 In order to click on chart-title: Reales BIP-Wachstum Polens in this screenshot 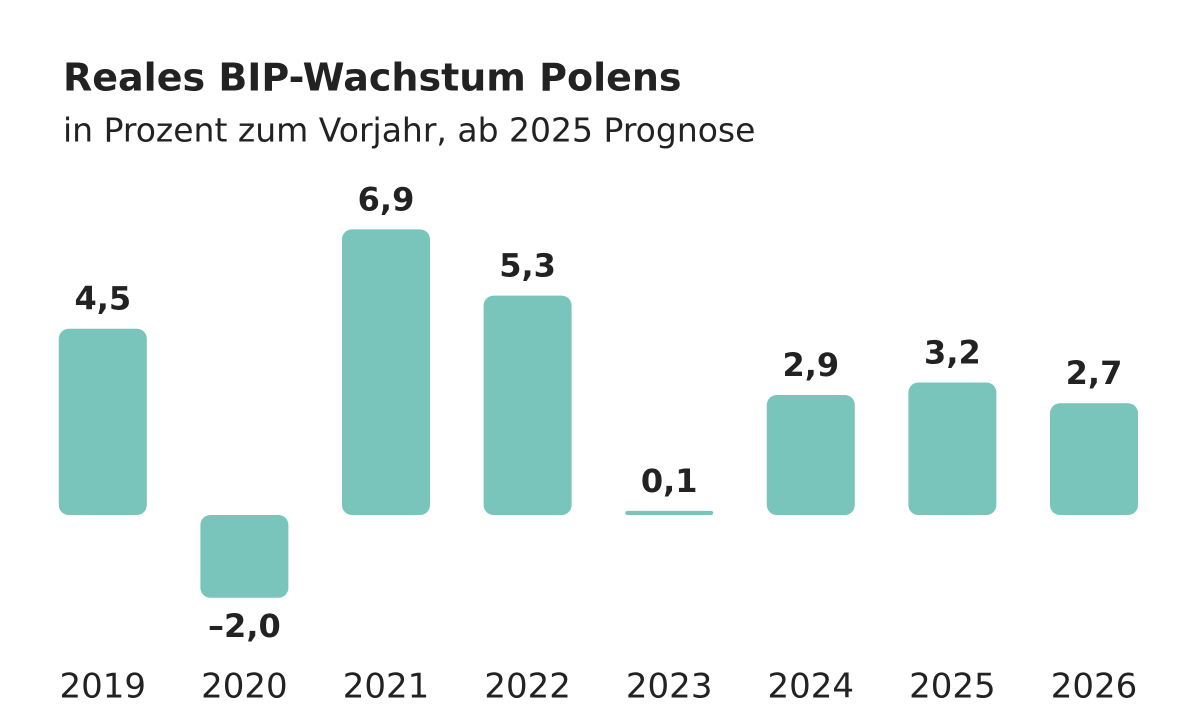, I will do `click(372, 78)`.